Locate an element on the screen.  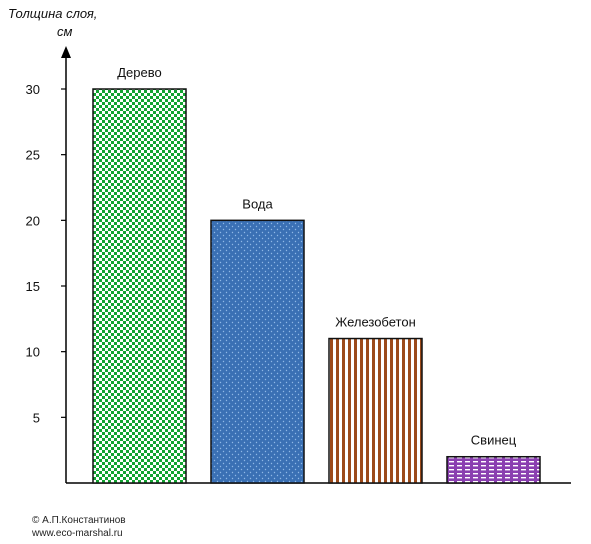
y-tick-label: 25 is located at coordinates (33, 155).